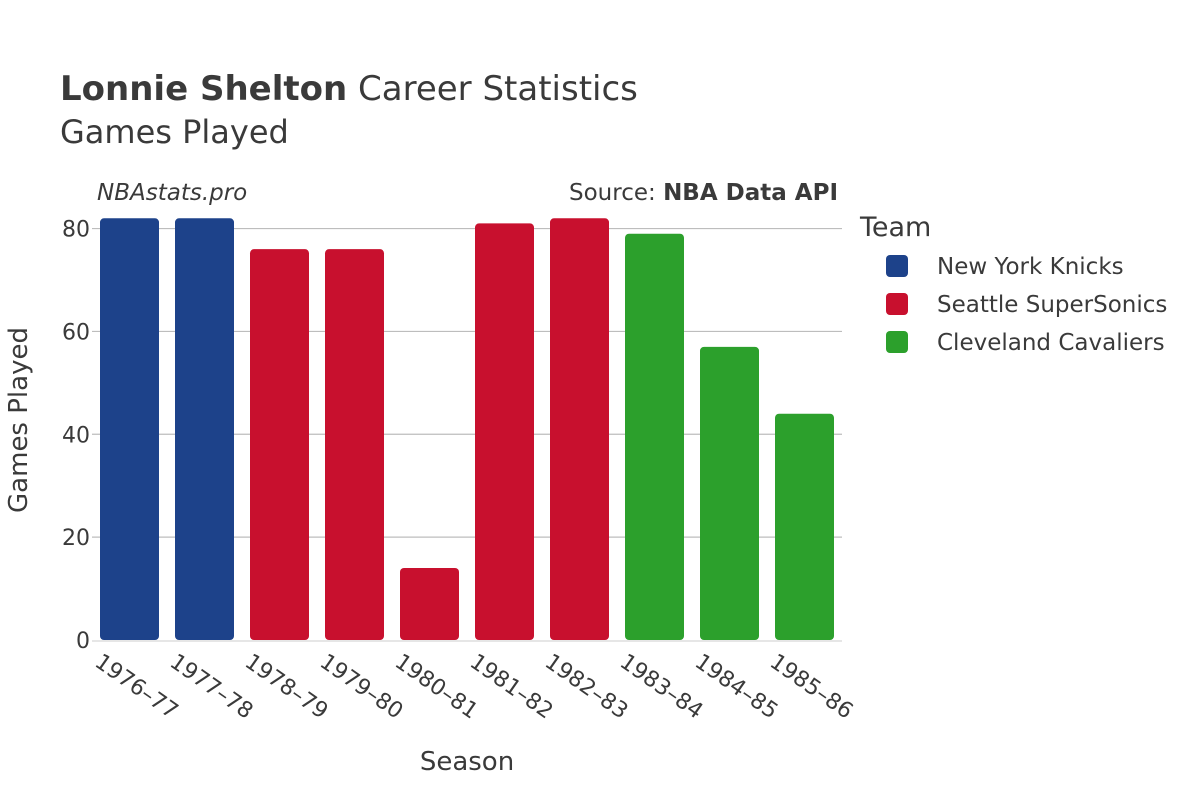 This screenshot has height=800, width=1200. What do you see at coordinates (586, 686) in the screenshot?
I see `x-tick-label: 1982–83` at bounding box center [586, 686].